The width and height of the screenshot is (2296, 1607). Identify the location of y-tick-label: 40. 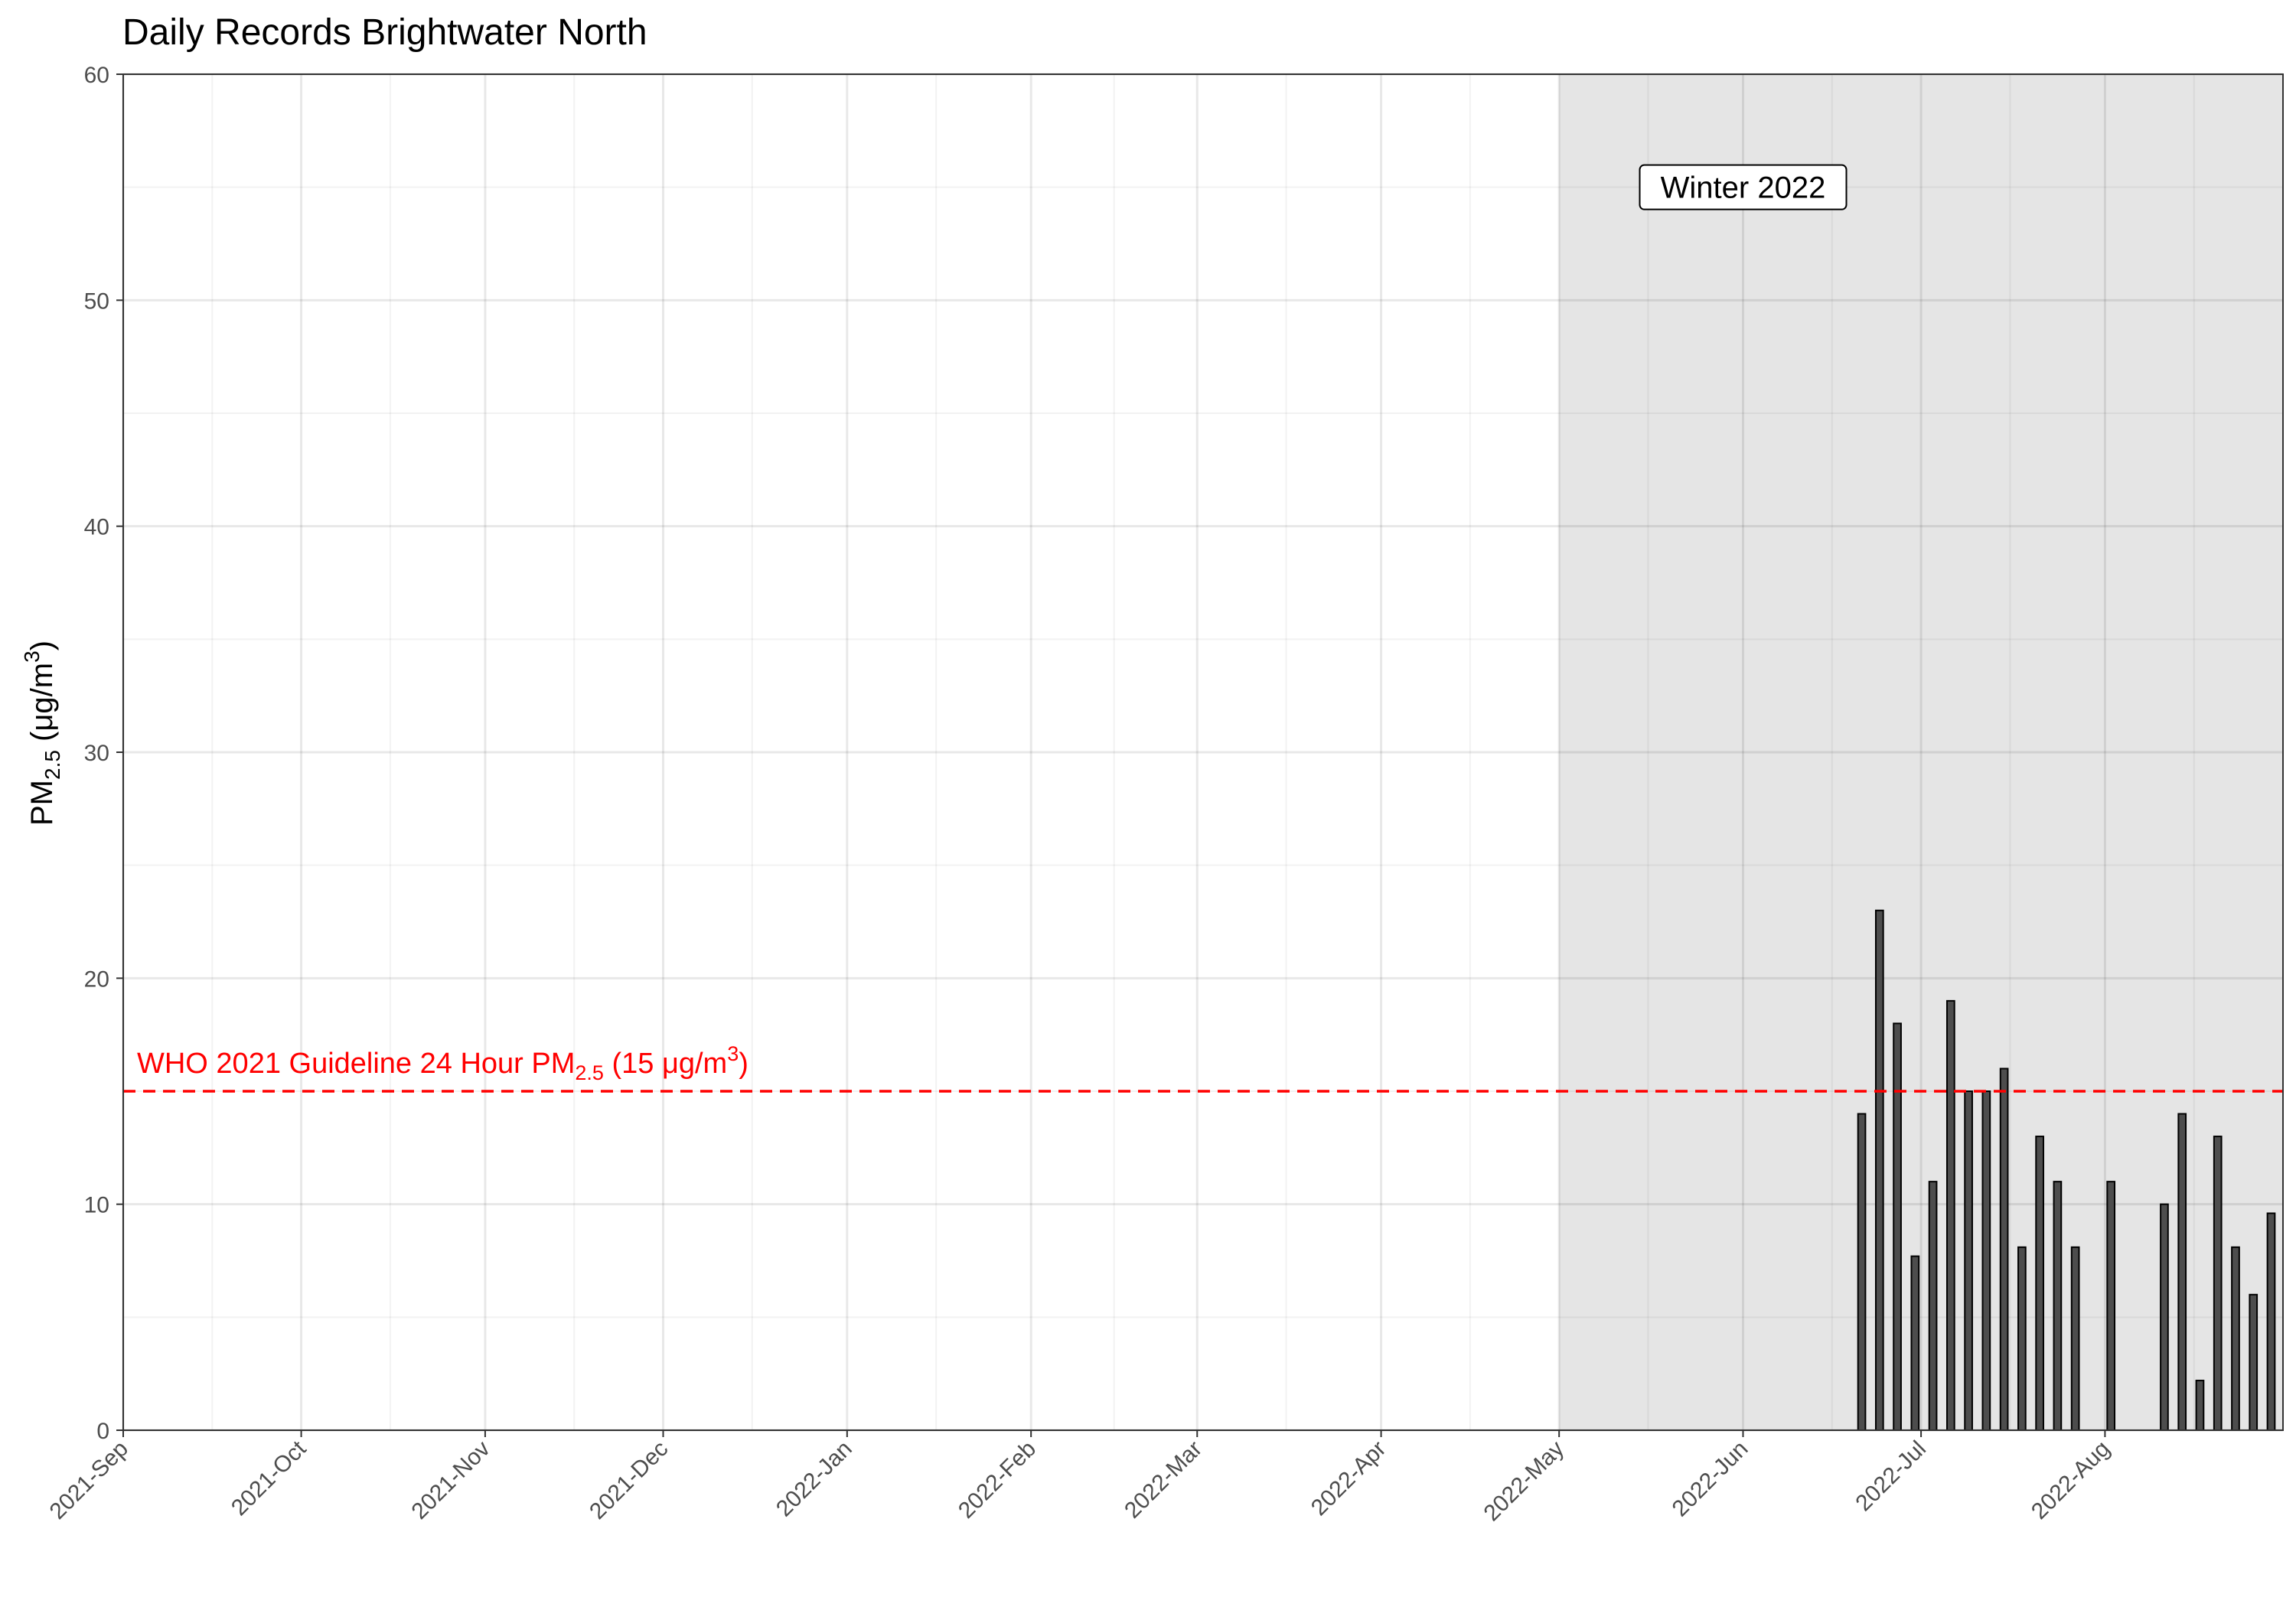
(96, 527).